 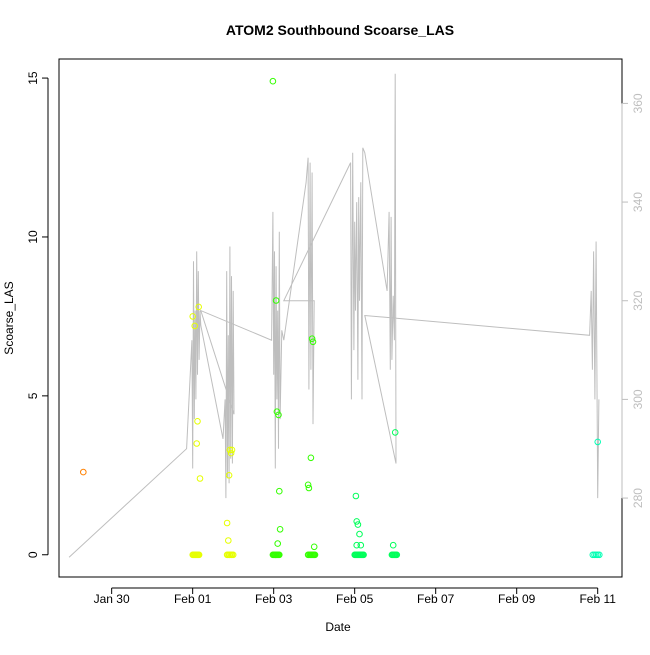 What do you see at coordinates (338, 627) in the screenshot?
I see `x-axis-label: Date` at bounding box center [338, 627].